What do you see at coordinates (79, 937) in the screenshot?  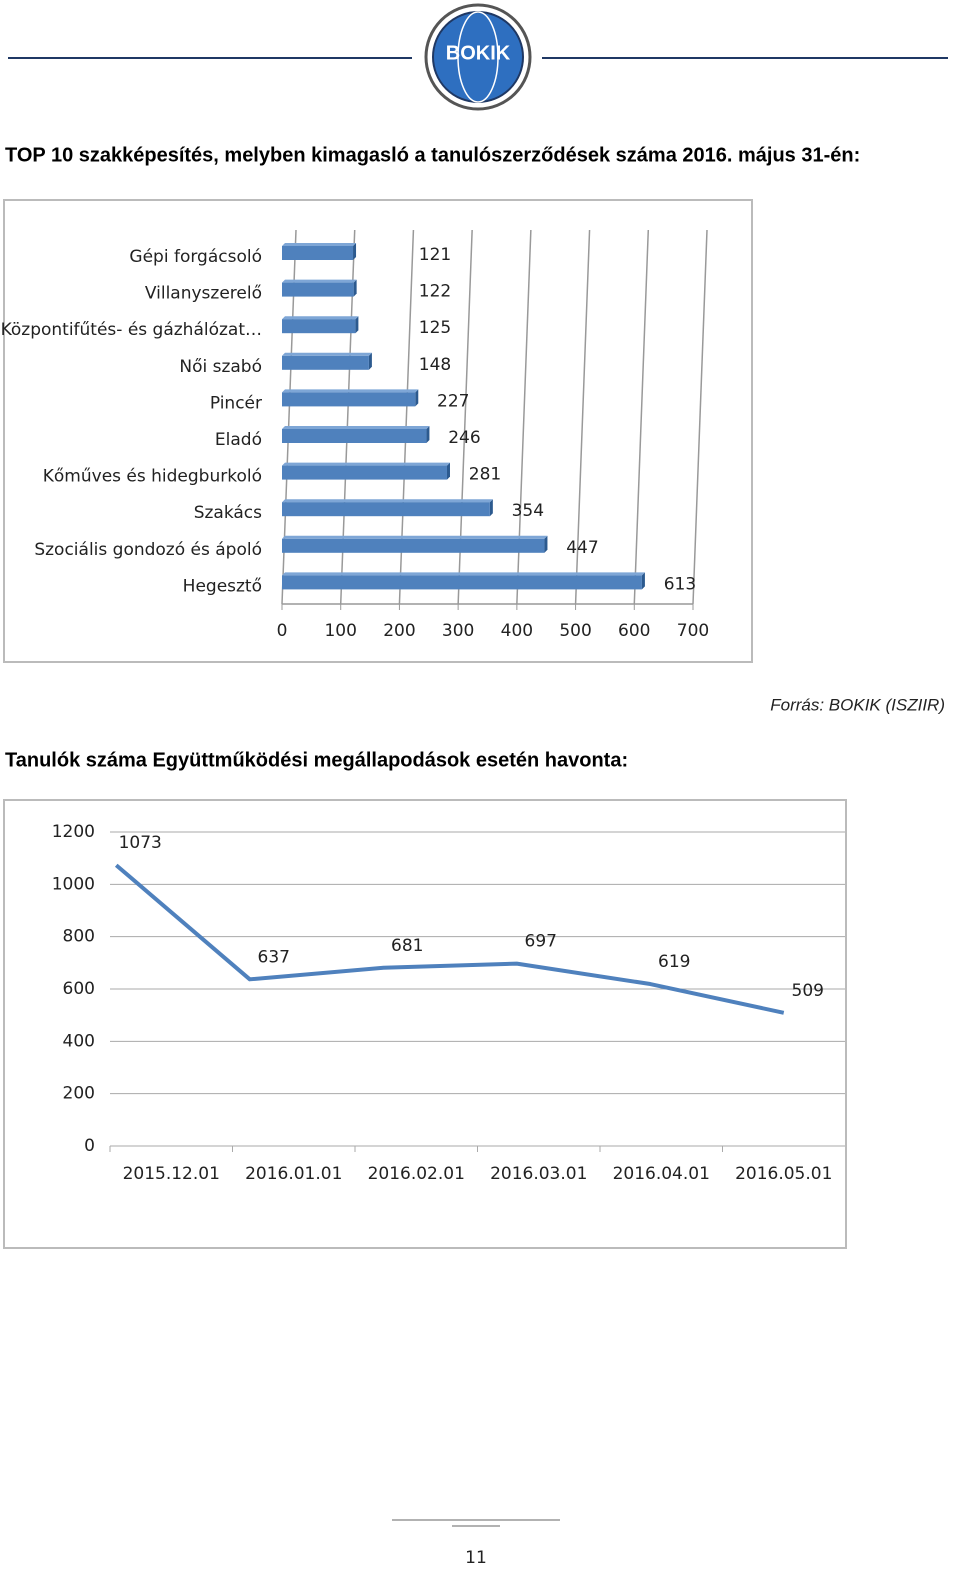 I see `y-tick-label: 800` at bounding box center [79, 937].